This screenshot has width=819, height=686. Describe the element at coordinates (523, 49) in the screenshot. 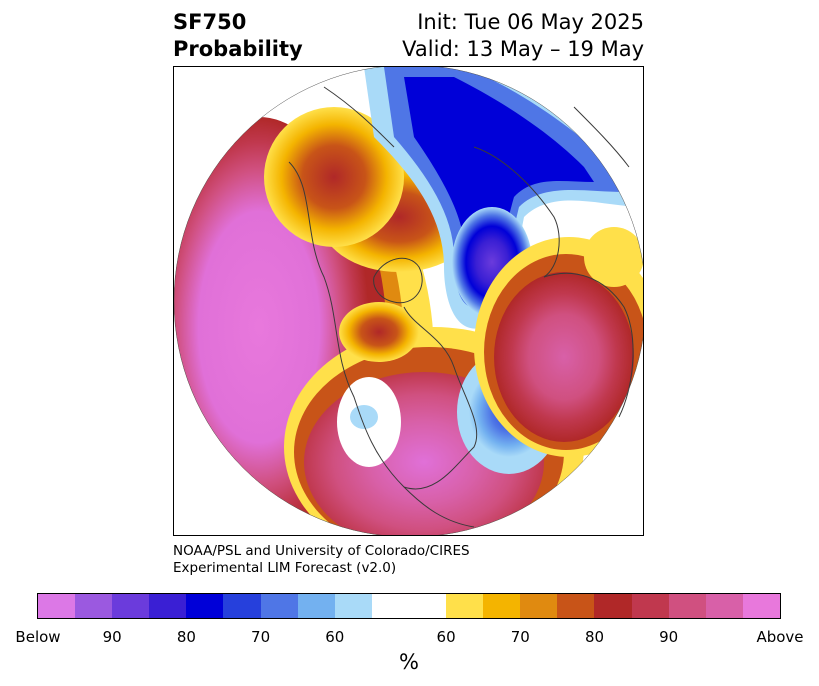

I see `valid-range: Valid: 13 May – 19 May` at that location.